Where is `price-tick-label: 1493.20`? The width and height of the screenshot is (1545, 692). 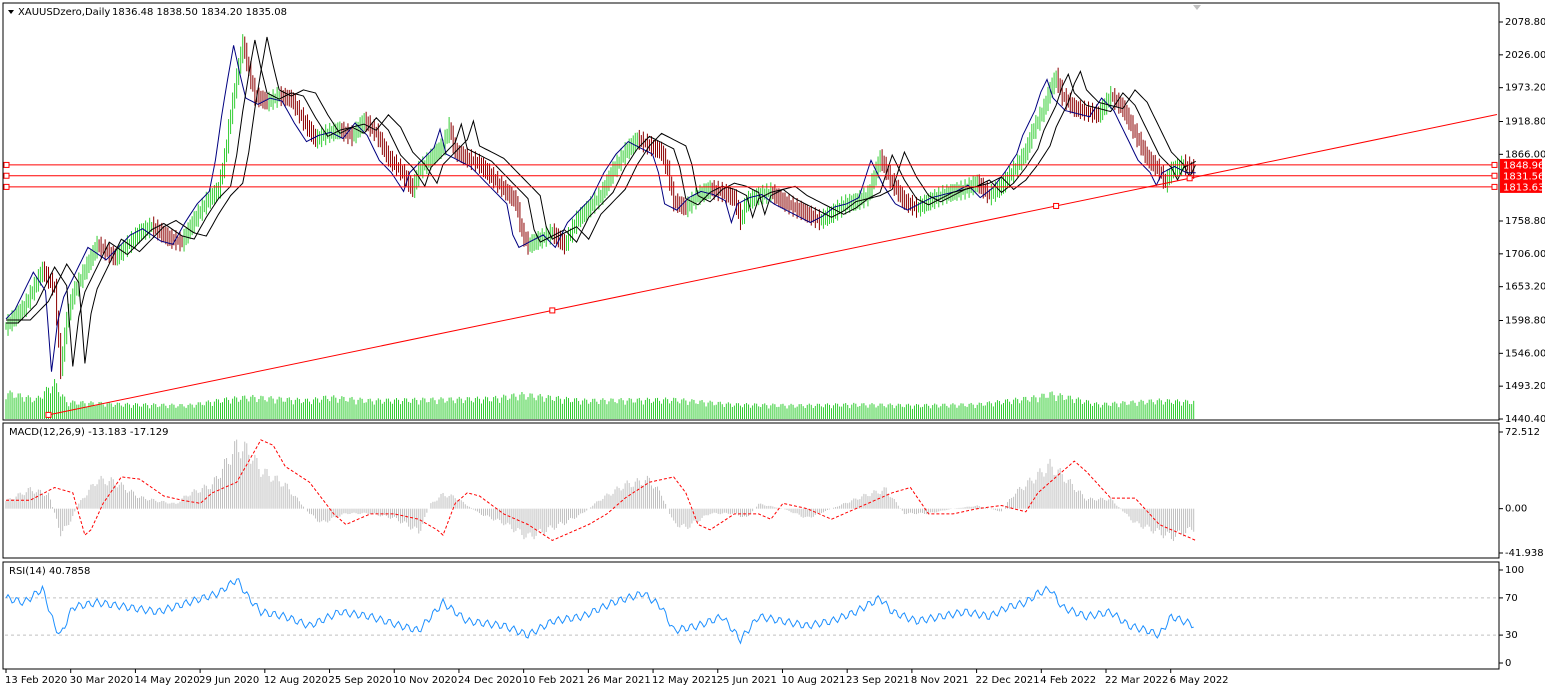 price-tick-label: 1493.20 is located at coordinates (1525, 386).